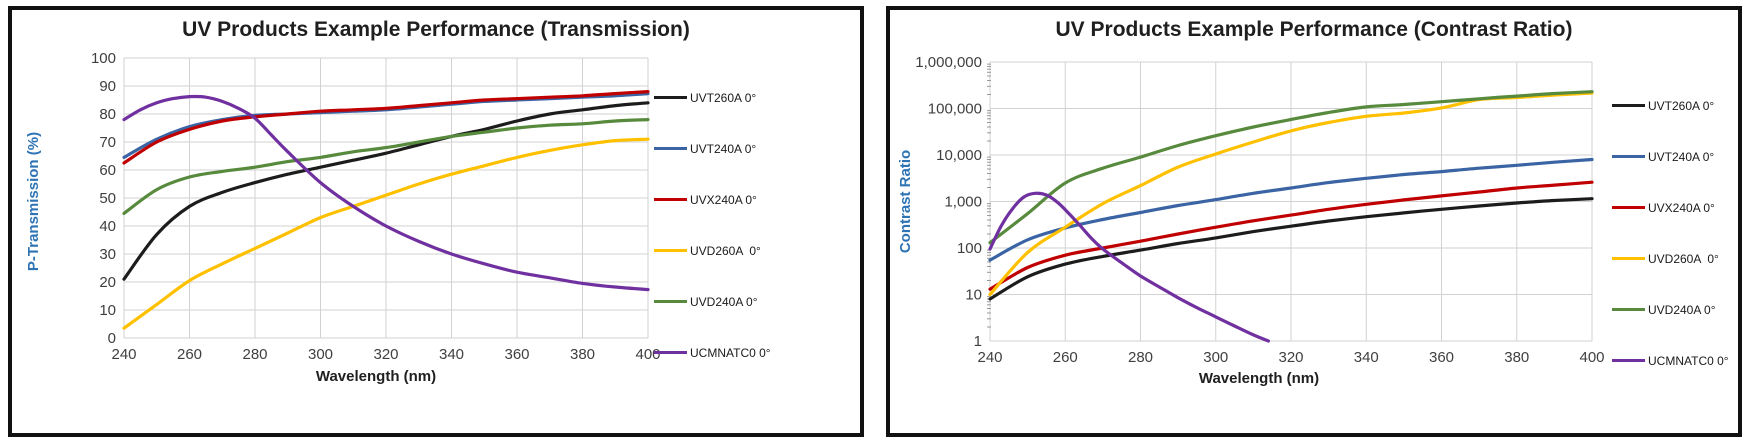  Describe the element at coordinates (978, 341) in the screenshot. I see `y-tick-label: 1` at that location.